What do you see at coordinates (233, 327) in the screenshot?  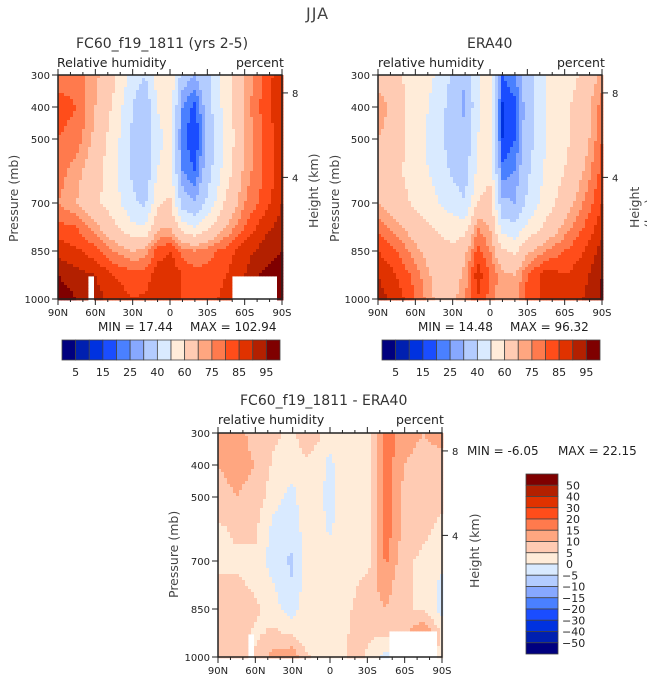 I see `max-label: MAX = 102.94` at bounding box center [233, 327].